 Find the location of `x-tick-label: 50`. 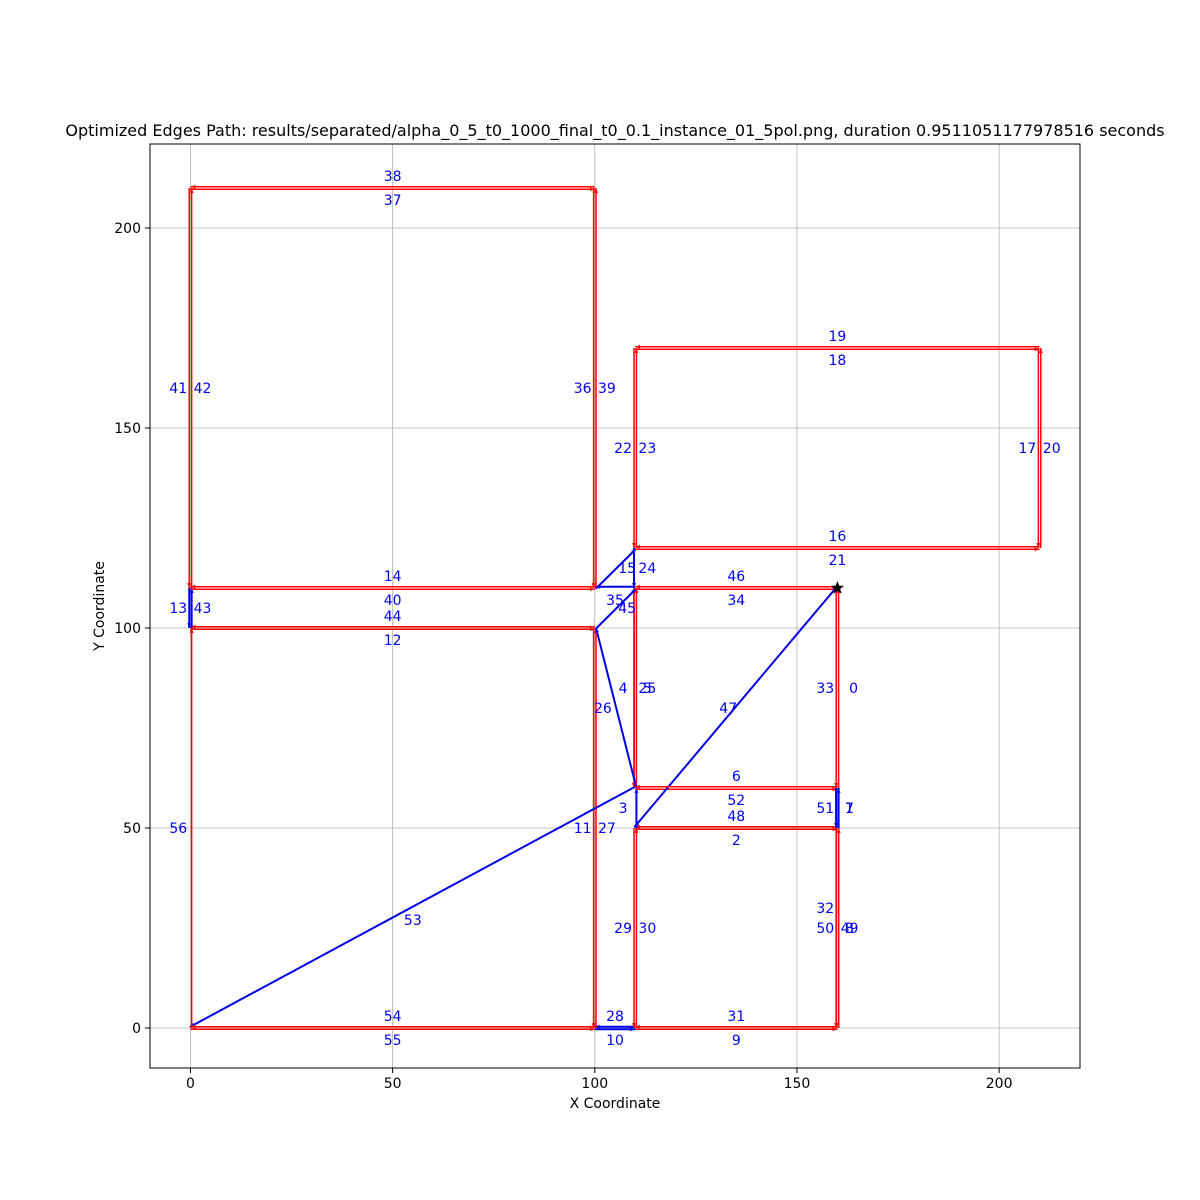

x-tick-label: 50 is located at coordinates (393, 1084).